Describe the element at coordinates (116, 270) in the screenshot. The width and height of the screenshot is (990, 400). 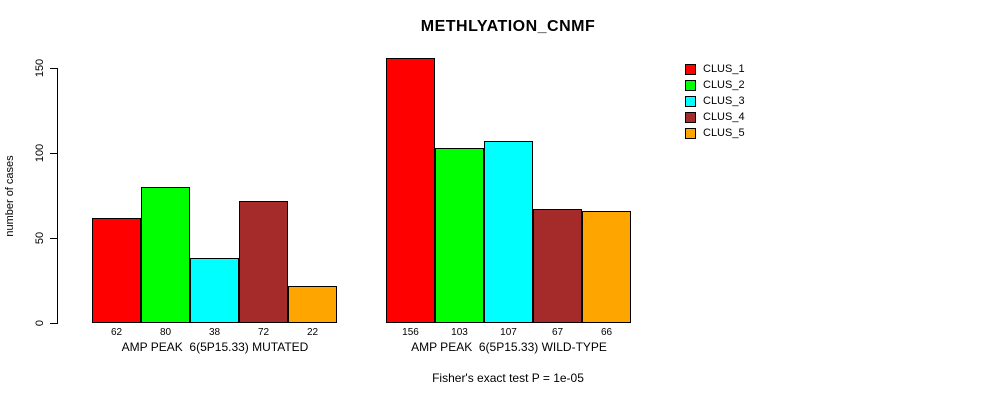
I see `bar-clus_1-group1` at that location.